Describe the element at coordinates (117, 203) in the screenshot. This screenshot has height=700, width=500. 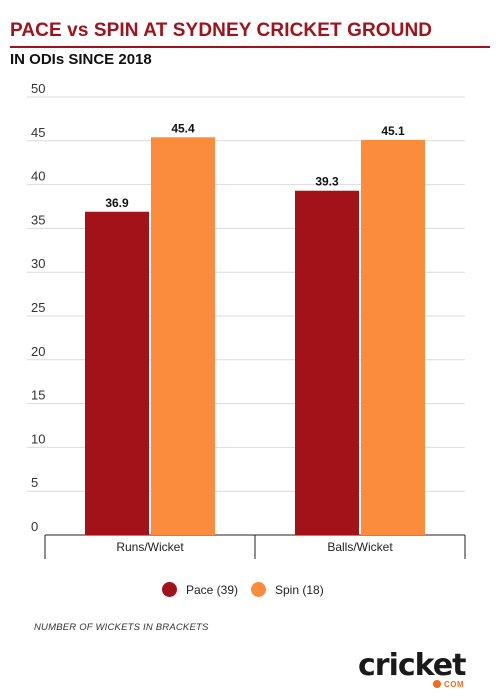
I see `data-label: 36.9` at that location.